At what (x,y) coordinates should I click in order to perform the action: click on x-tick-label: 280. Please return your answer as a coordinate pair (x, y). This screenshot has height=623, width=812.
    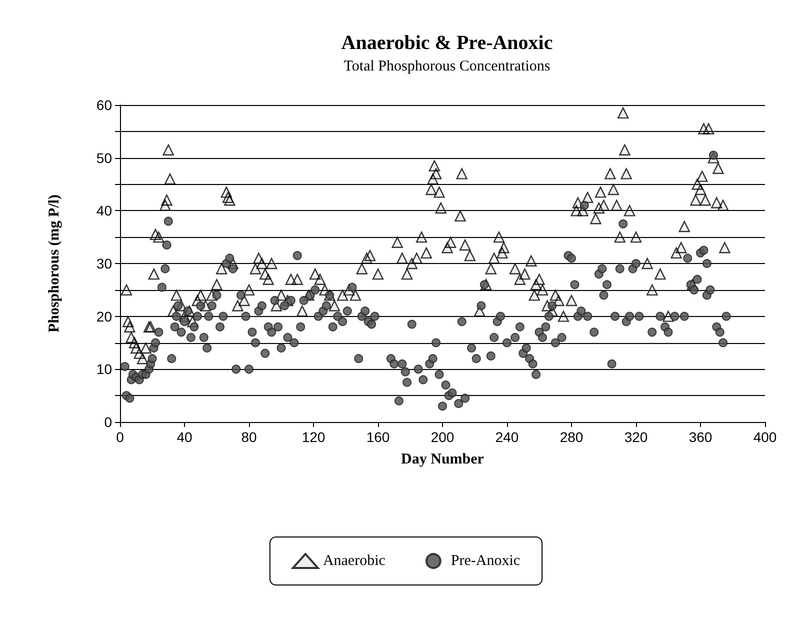
    Looking at the image, I should click on (572, 437).